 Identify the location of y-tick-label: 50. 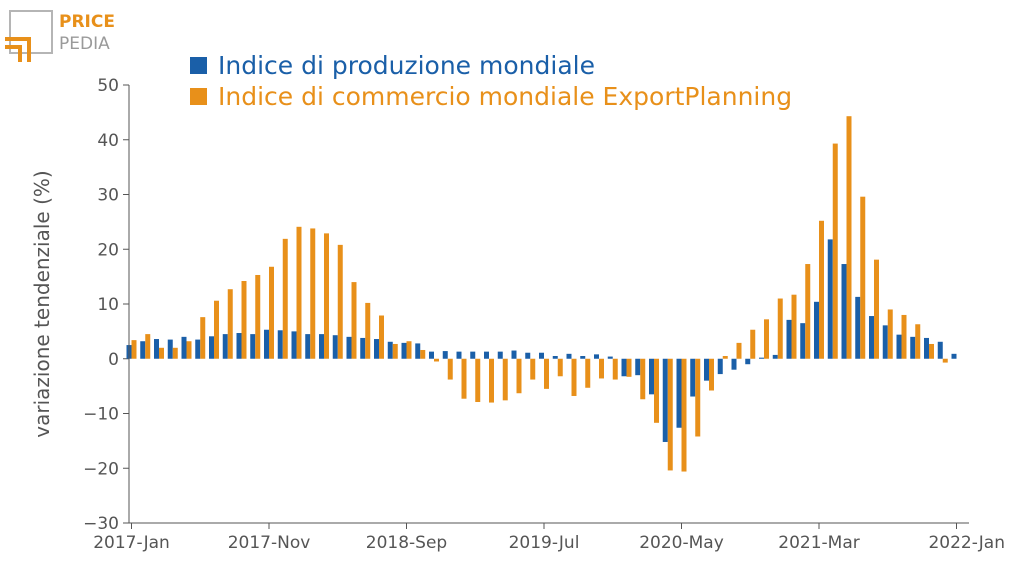
(108, 86).